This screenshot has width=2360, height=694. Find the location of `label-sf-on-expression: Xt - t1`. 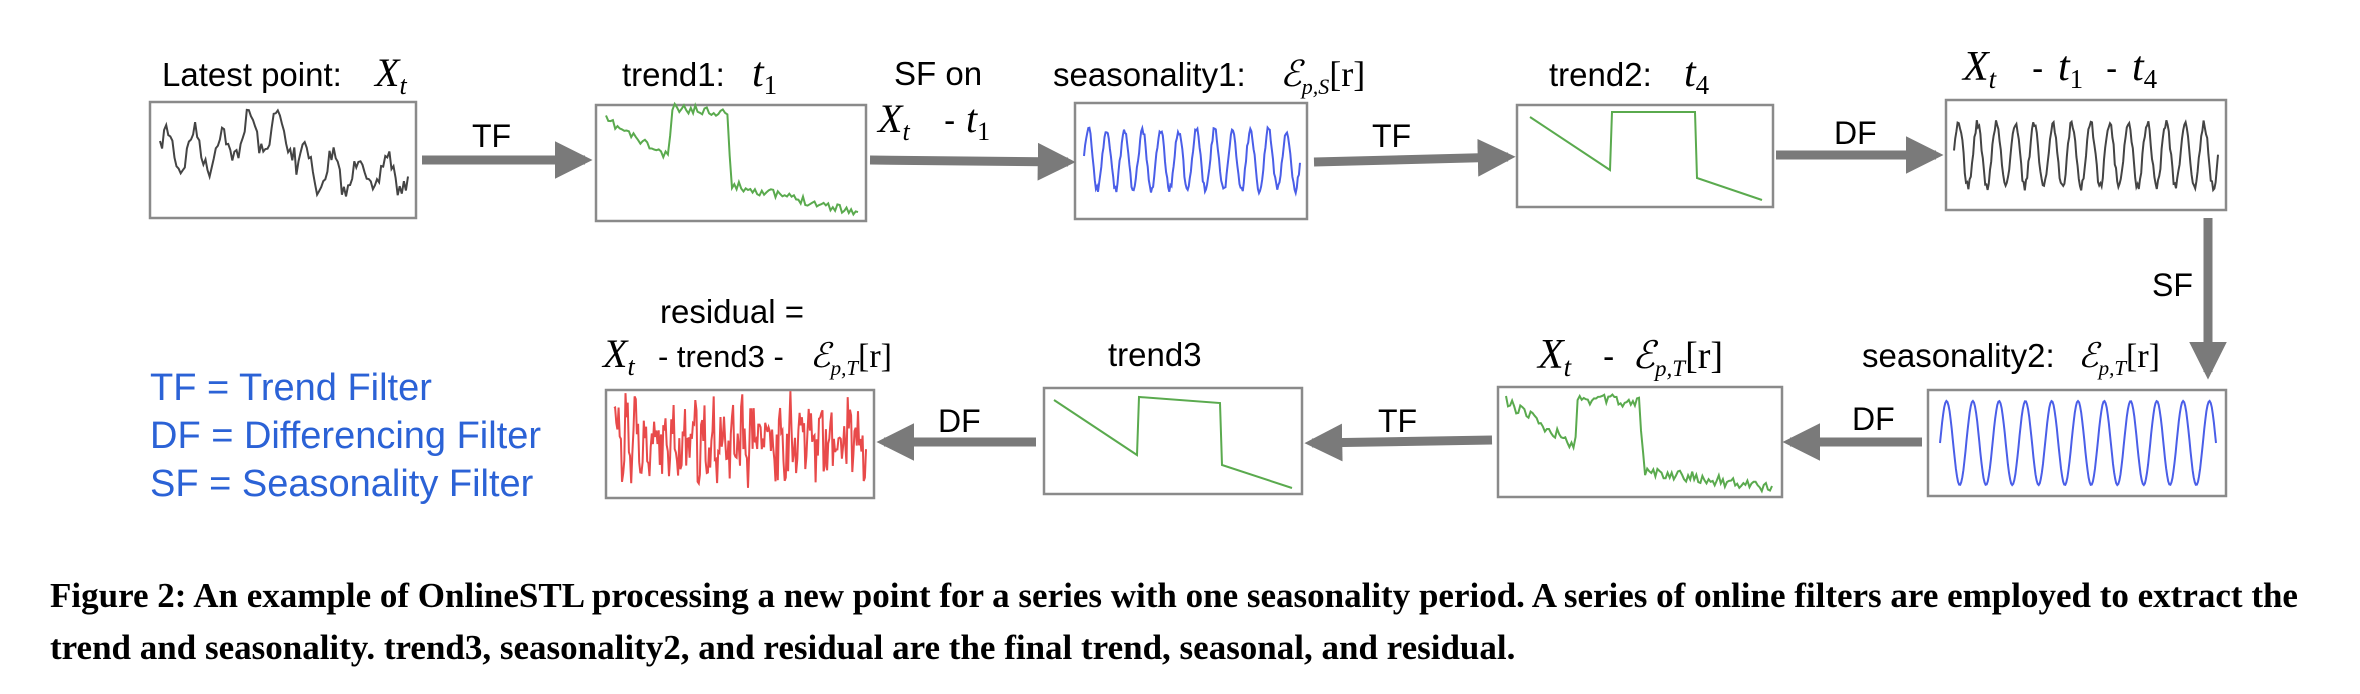

label-sf-on-expression: Xt - t1 is located at coordinates (933, 121).